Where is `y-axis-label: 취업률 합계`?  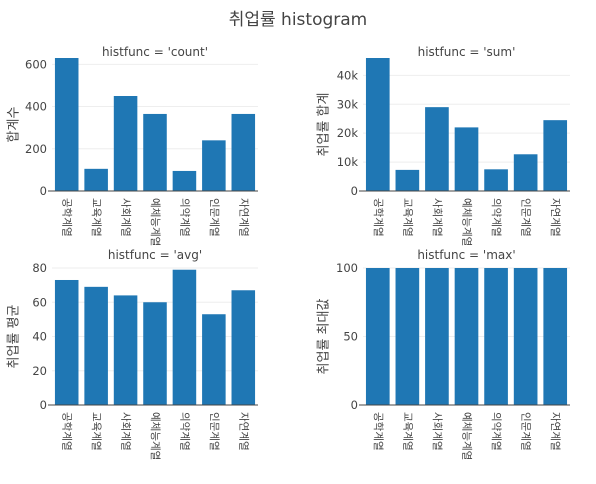 y-axis-label: 취업률 합계 is located at coordinates (324, 125).